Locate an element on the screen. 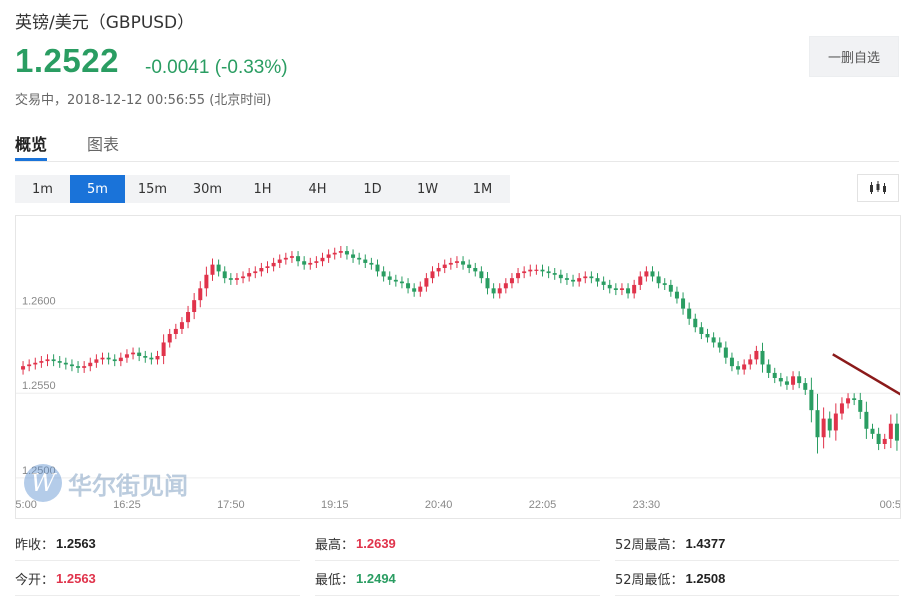 The width and height of the screenshot is (912, 600). period-15m: 15m is located at coordinates (152, 189).